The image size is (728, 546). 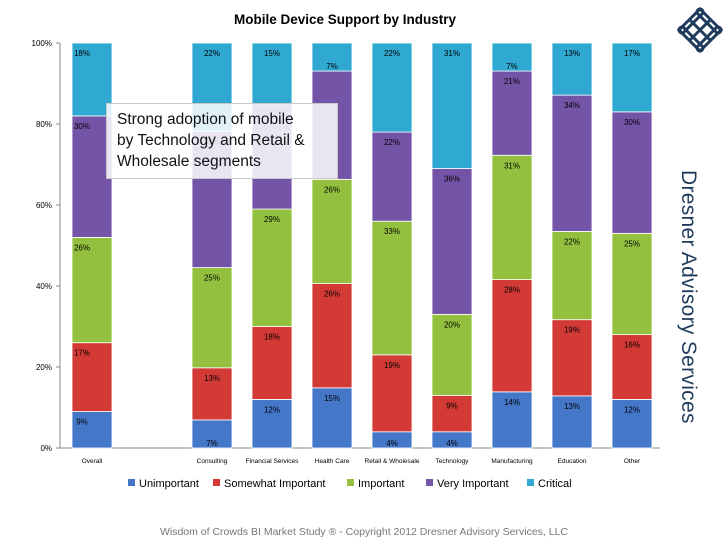 What do you see at coordinates (512, 81) in the screenshot?
I see `data-label: 21%` at bounding box center [512, 81].